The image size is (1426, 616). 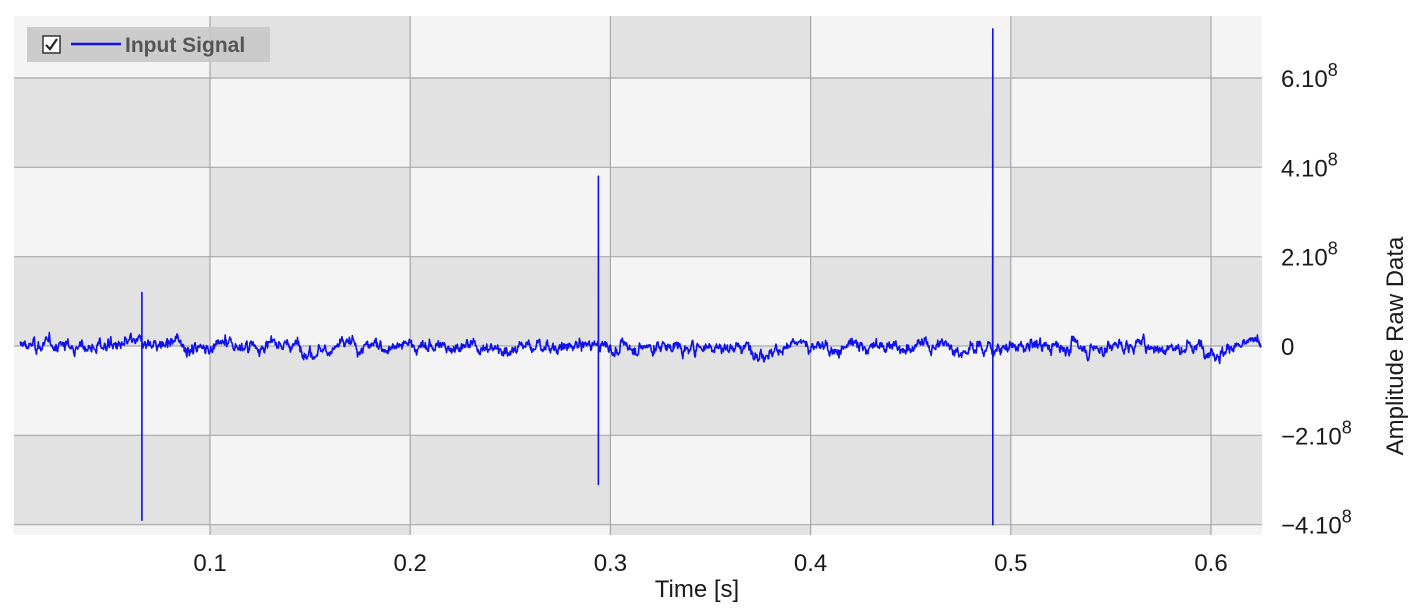 I want to click on x-axis-ticks: 0.1 0.2 0.3 0.4 0.5 0.6, so click(x=710, y=563).